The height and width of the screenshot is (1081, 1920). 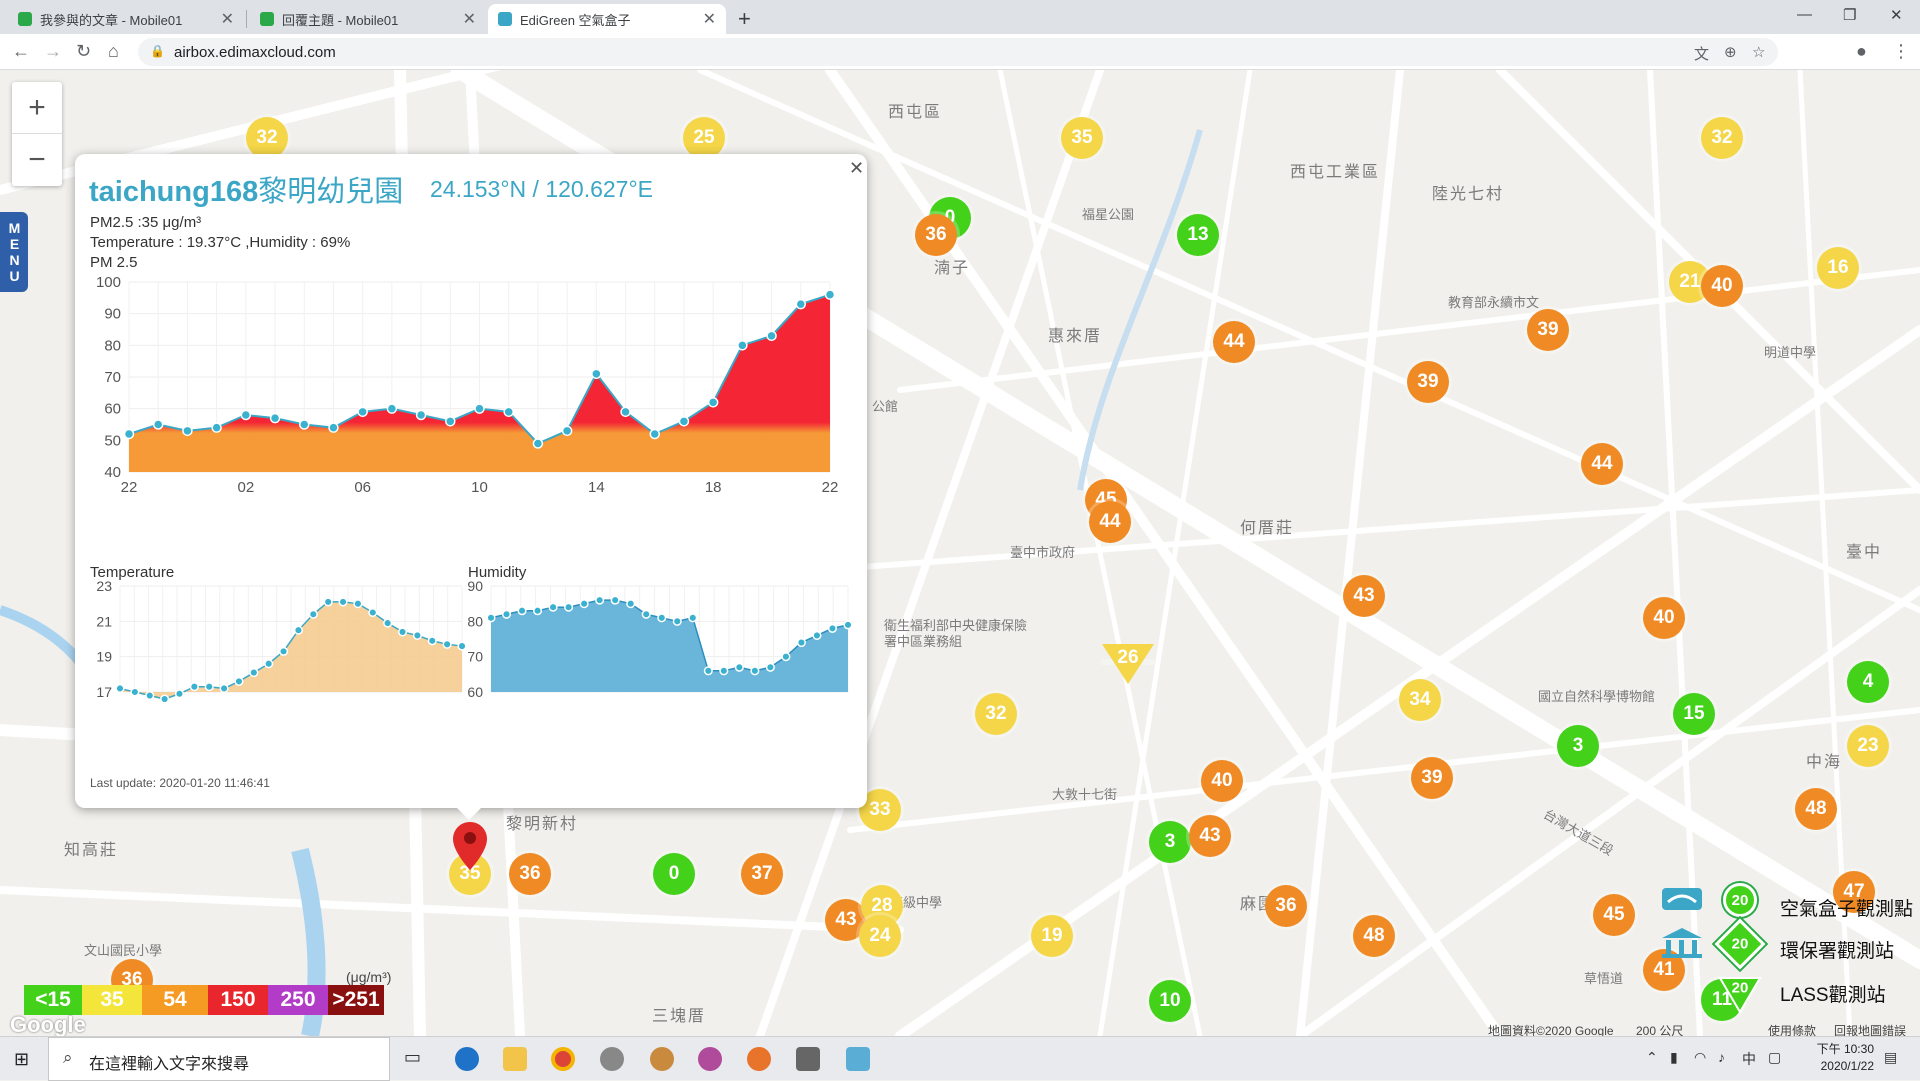 What do you see at coordinates (880, 936) in the screenshot?
I see `airbox-marker: 24` at bounding box center [880, 936].